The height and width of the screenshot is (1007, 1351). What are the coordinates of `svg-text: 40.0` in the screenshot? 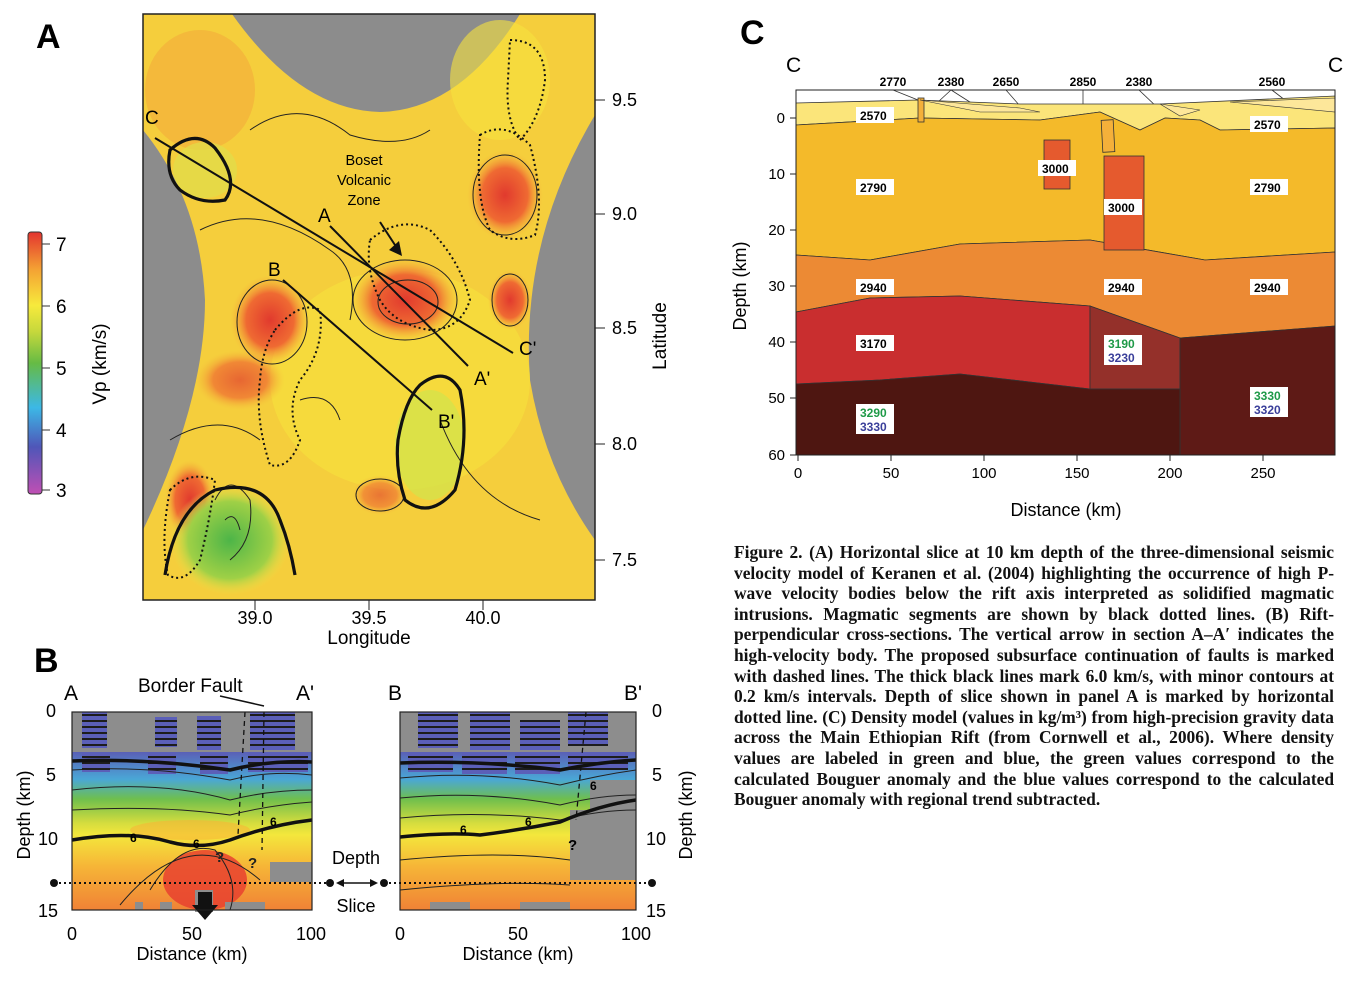 It's located at (482, 618).